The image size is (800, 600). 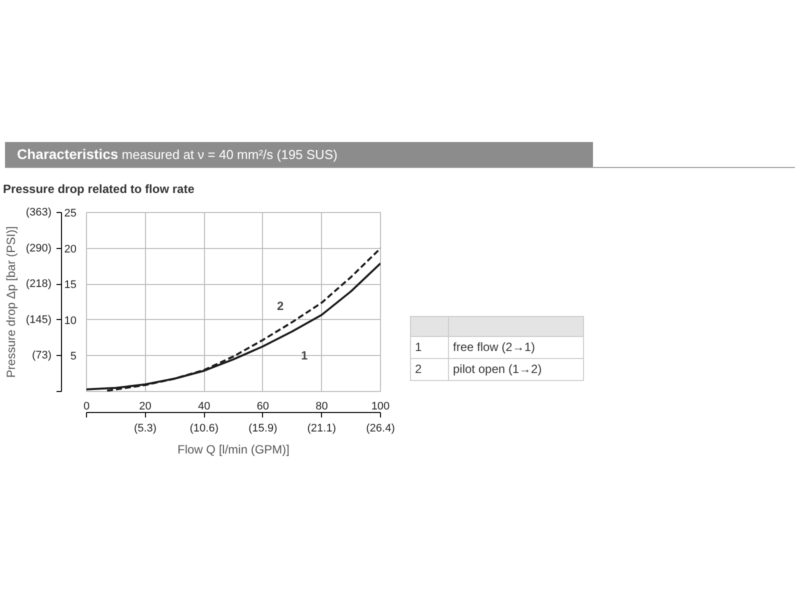 What do you see at coordinates (429, 369) in the screenshot?
I see `text: 2` at bounding box center [429, 369].